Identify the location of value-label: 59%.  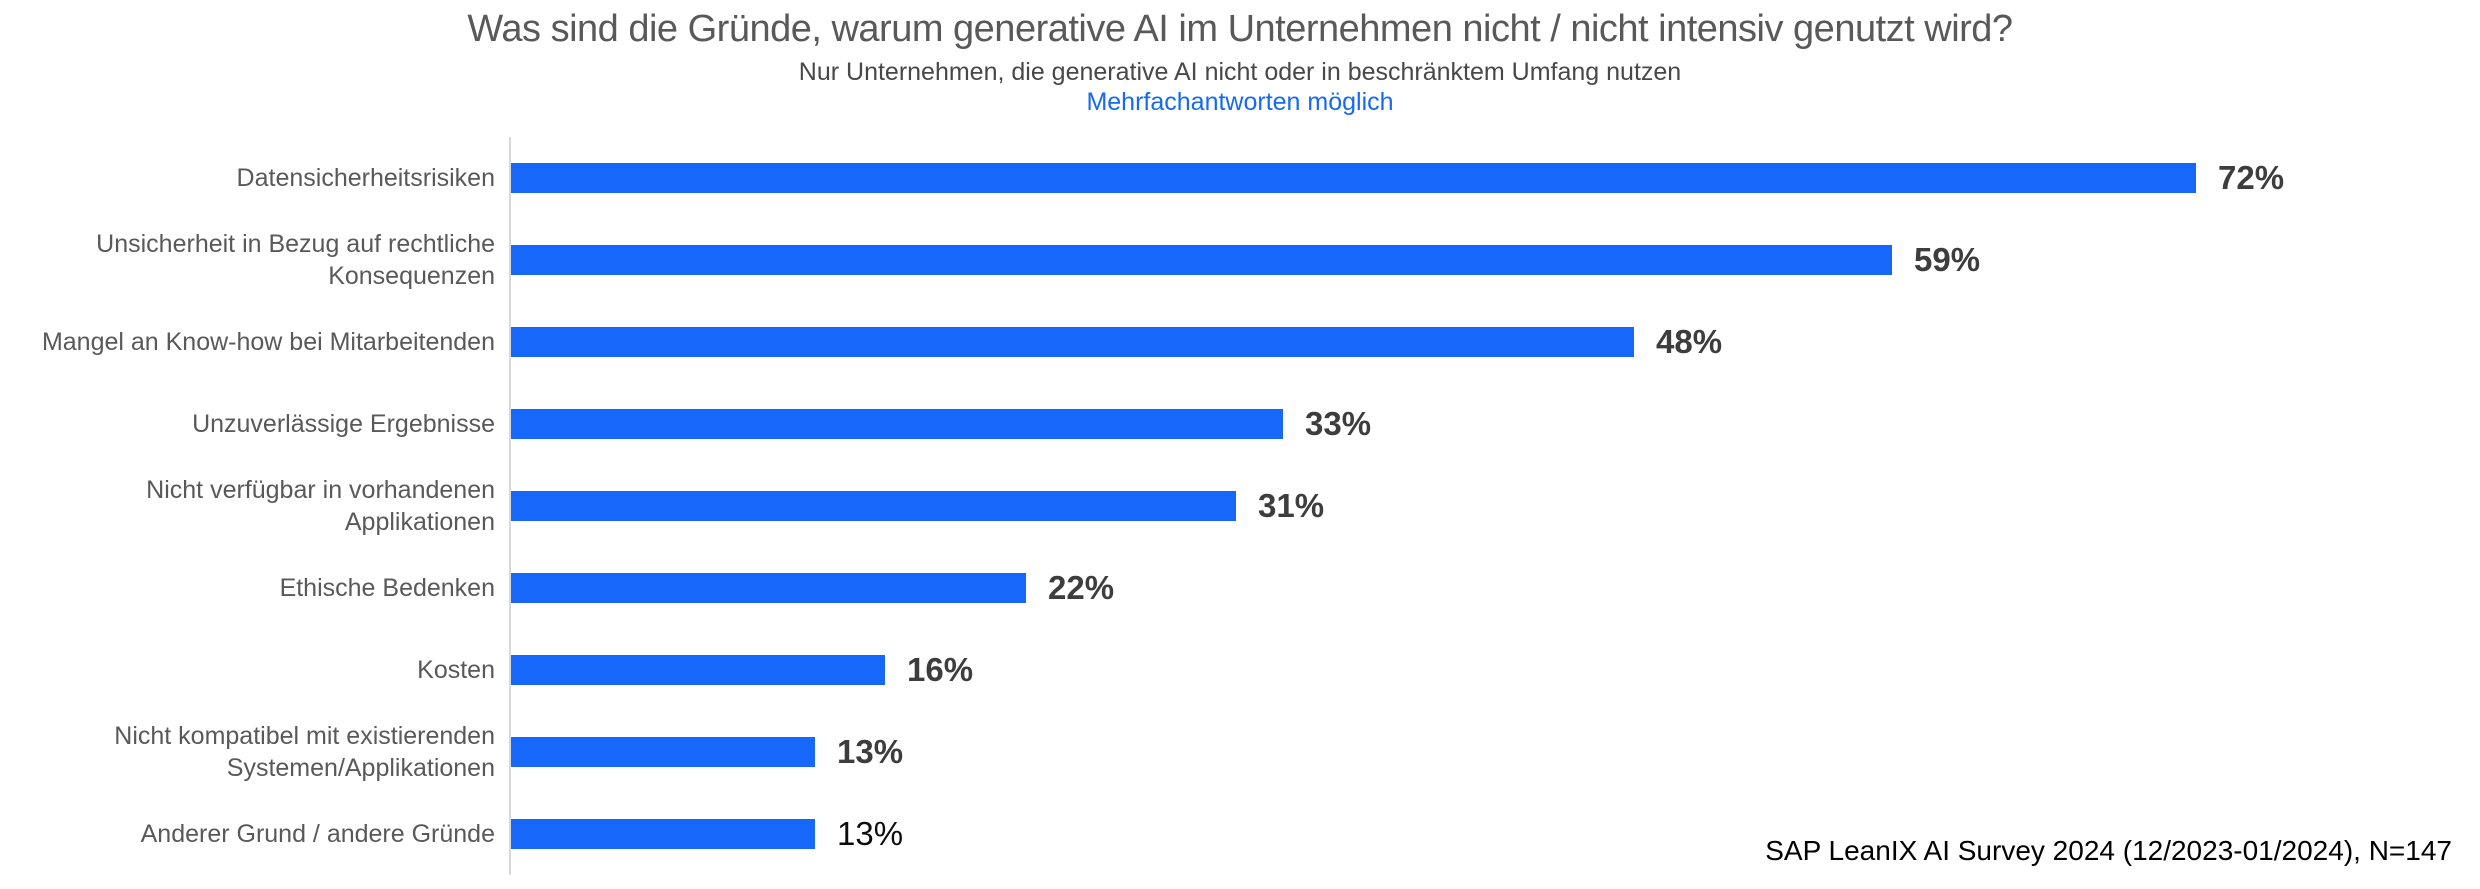
(1947, 259).